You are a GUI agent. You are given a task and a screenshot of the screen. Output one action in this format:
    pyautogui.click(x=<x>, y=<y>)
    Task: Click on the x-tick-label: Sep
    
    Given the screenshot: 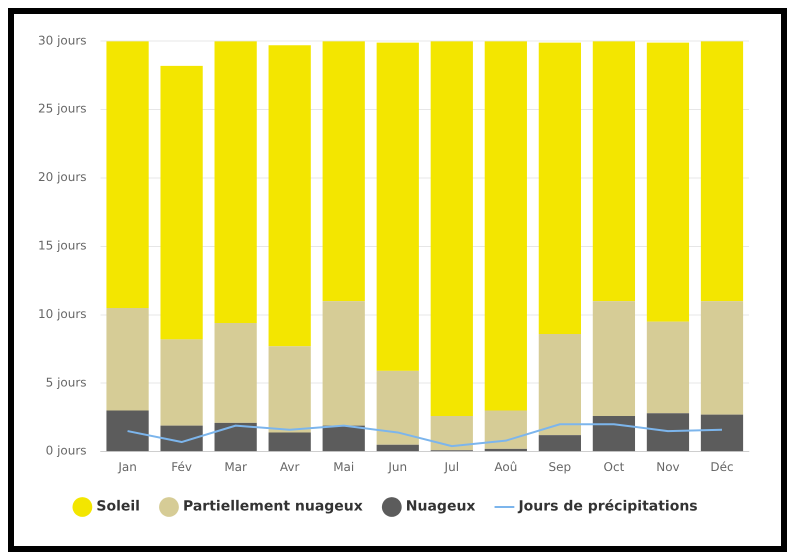 What is the action you would take?
    pyautogui.click(x=560, y=467)
    